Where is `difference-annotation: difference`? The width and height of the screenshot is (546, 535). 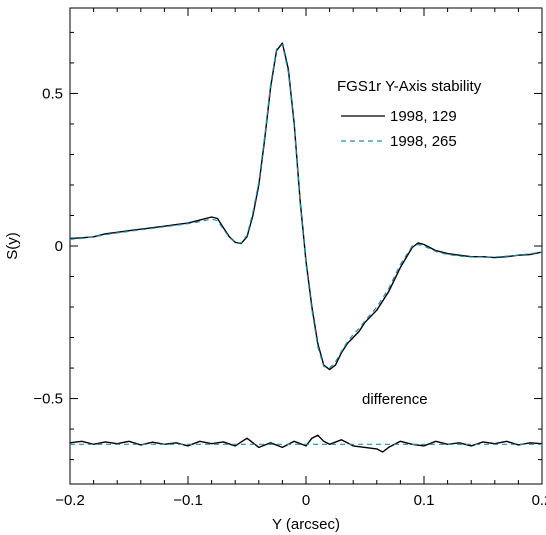 difference-annotation: difference is located at coordinates (395, 399).